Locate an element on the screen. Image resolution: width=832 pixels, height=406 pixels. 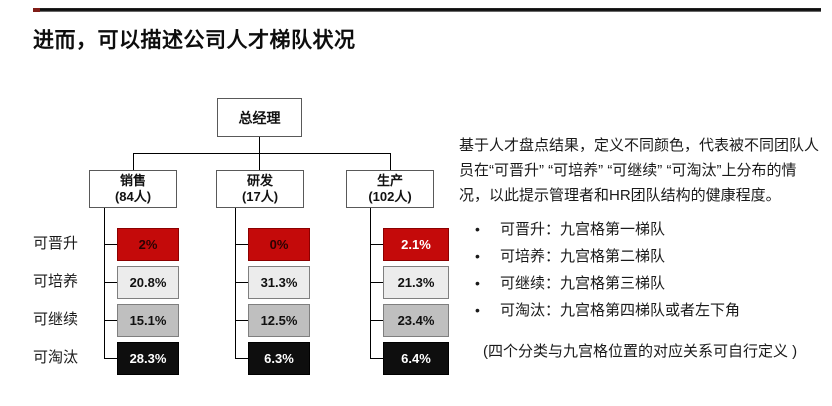
org-box-general-manager: 总经理 is located at coordinates (259, 117).